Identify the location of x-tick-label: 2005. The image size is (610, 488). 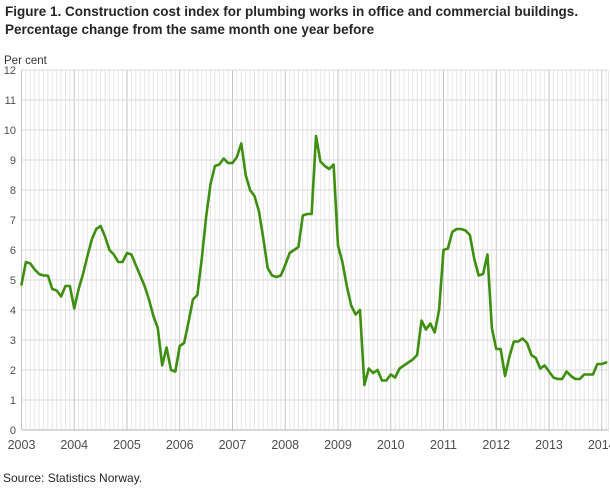
(127, 445).